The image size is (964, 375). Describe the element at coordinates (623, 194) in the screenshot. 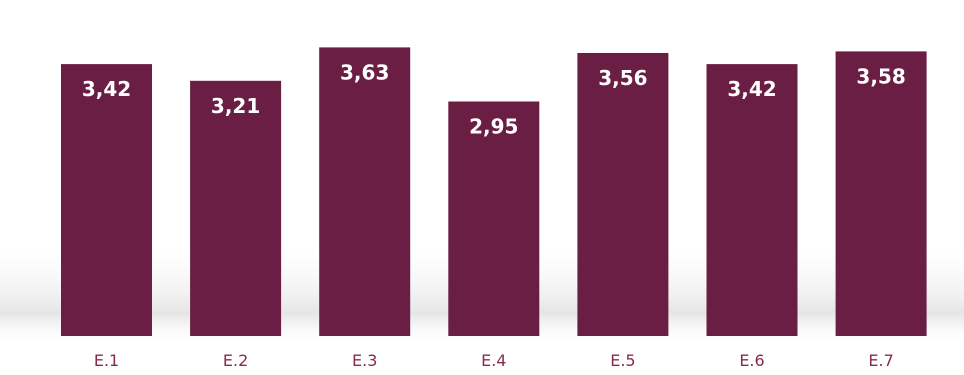

I see `bar-e5` at that location.